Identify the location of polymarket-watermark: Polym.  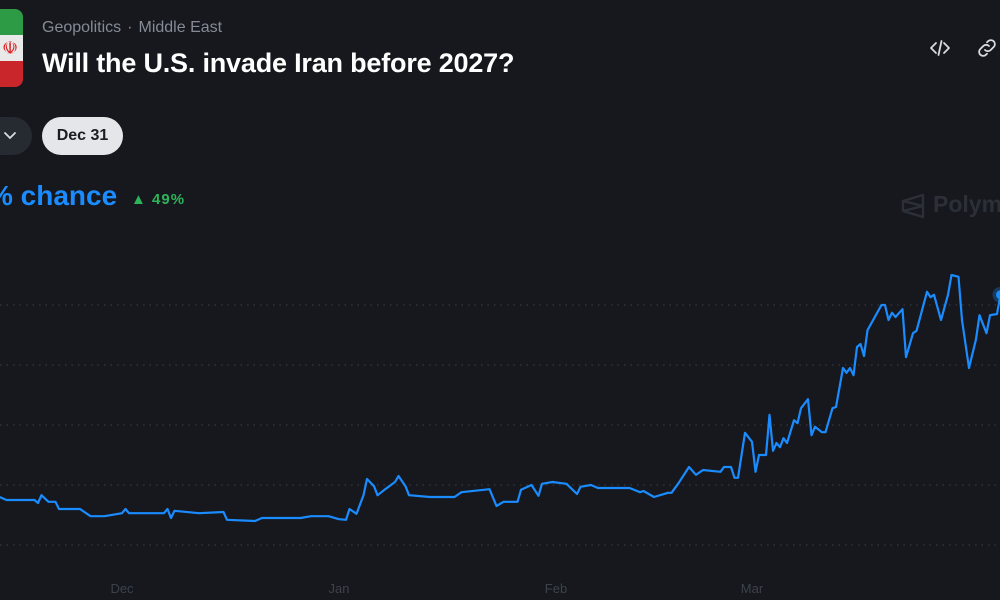
(950, 205).